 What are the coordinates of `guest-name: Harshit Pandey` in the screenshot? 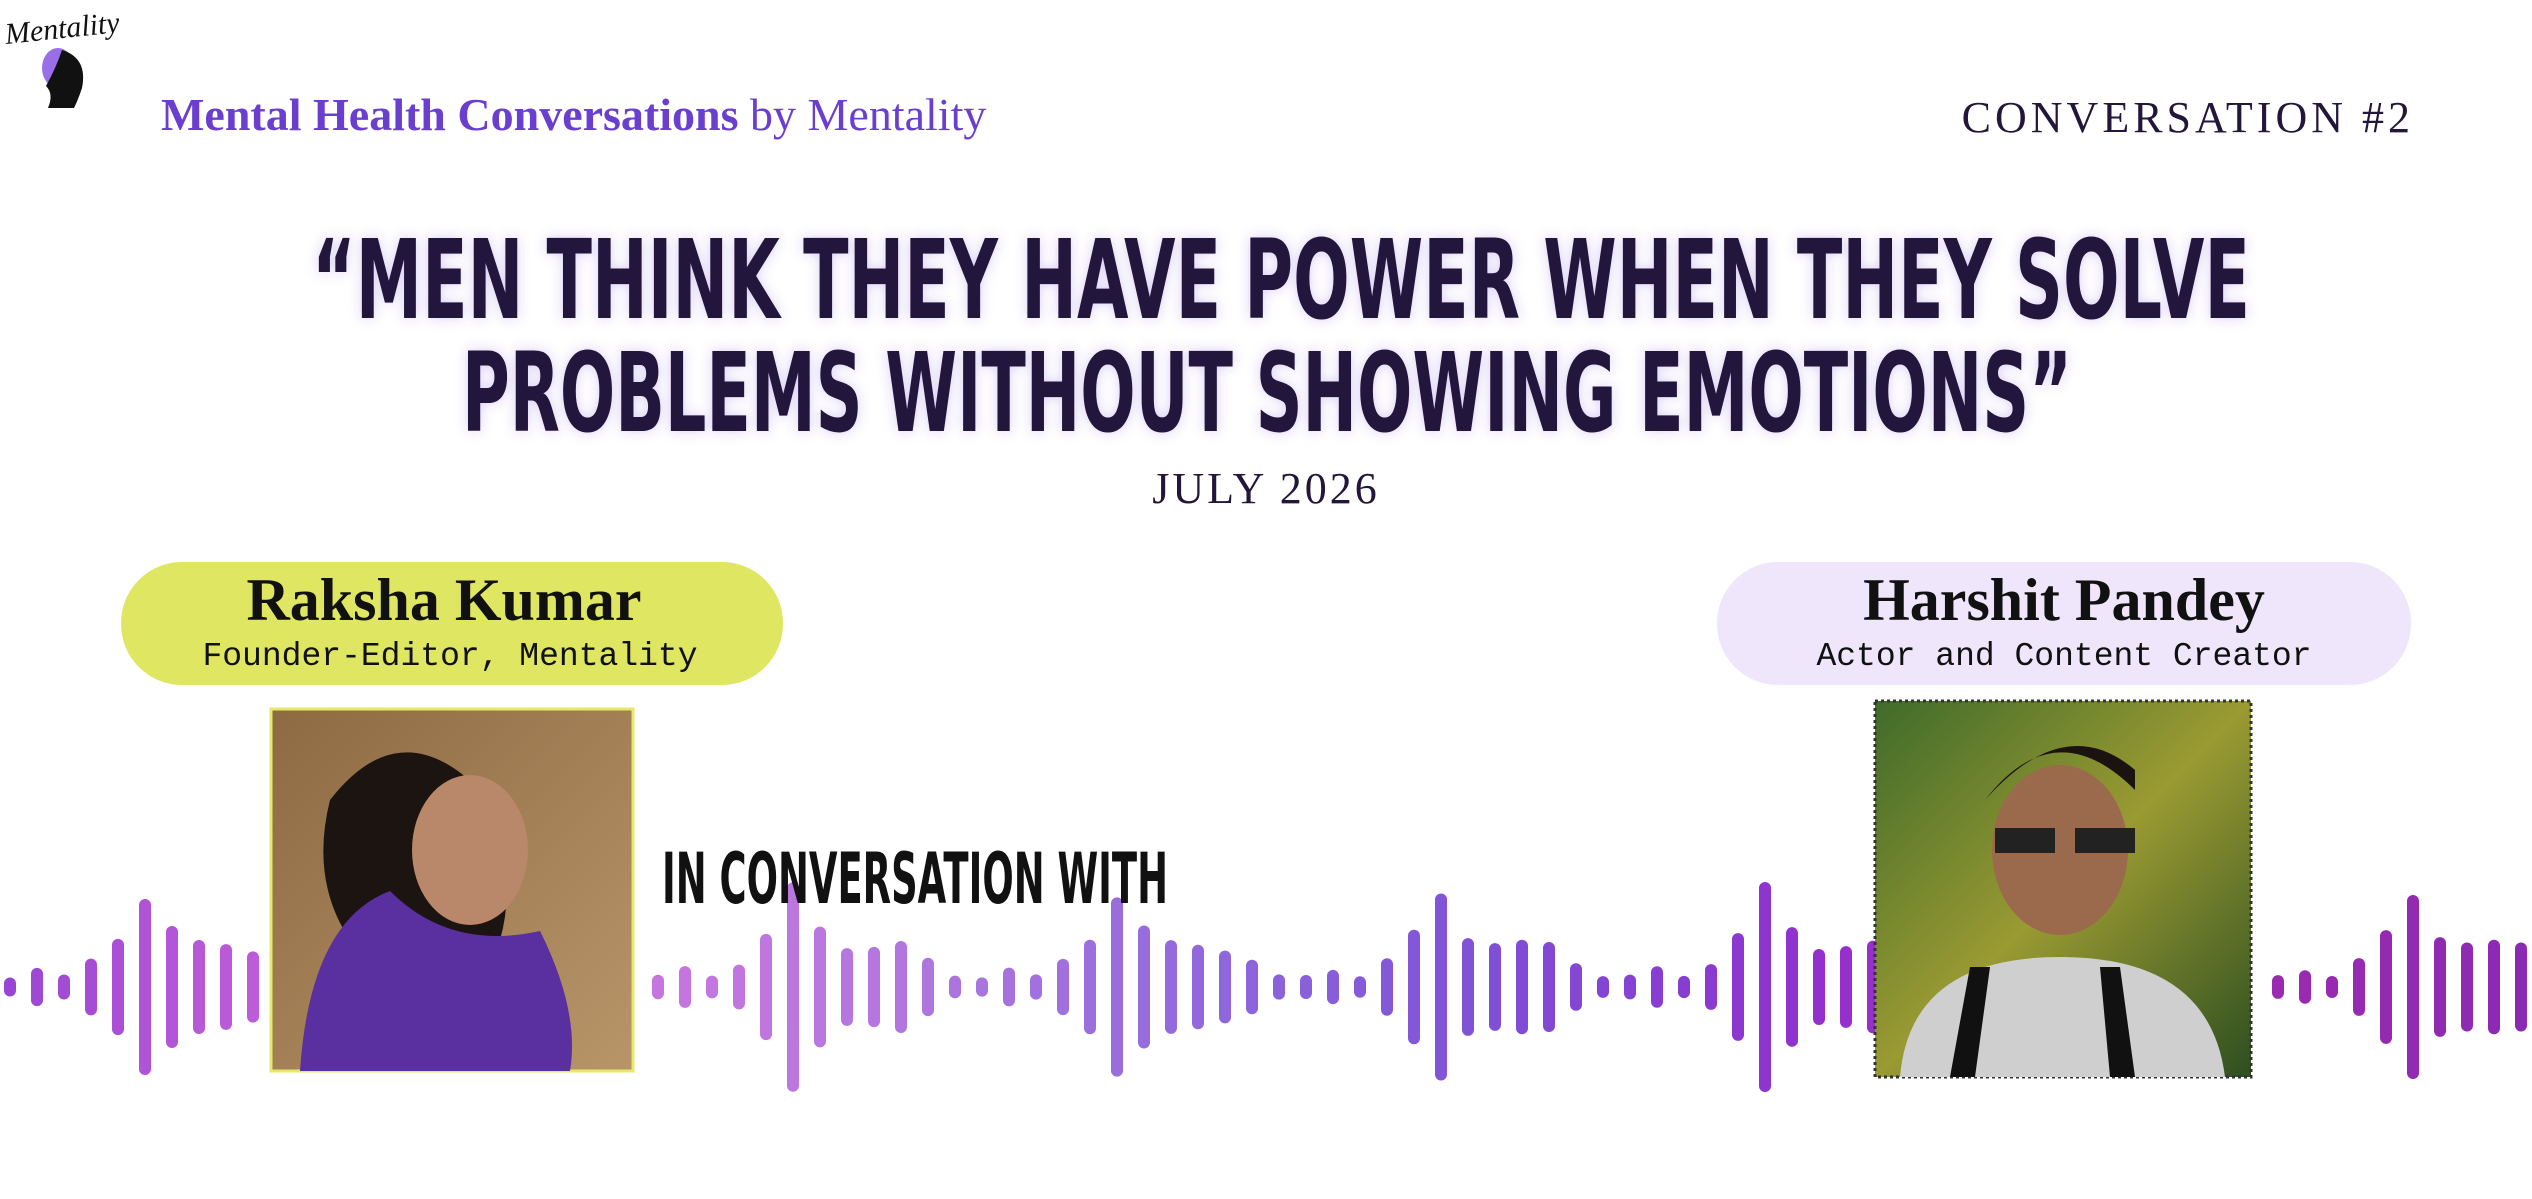 It's located at (2064, 600).